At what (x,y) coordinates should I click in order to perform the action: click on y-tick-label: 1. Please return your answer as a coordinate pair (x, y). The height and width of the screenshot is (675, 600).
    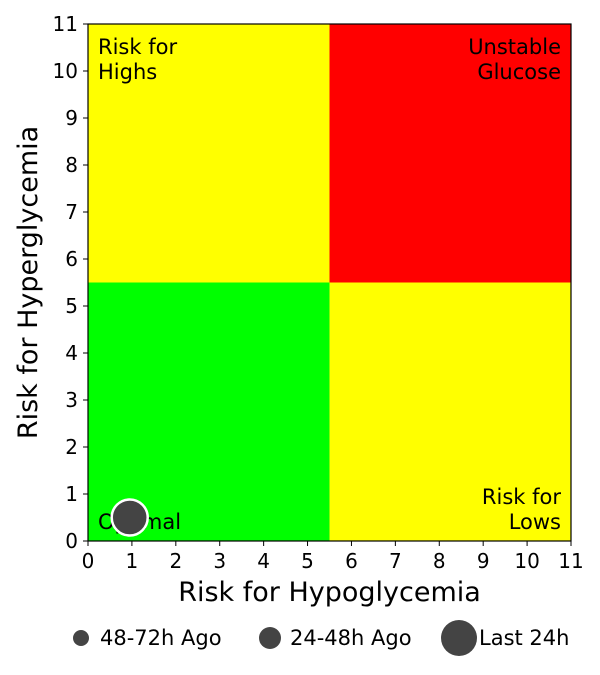
    Looking at the image, I should click on (71, 494).